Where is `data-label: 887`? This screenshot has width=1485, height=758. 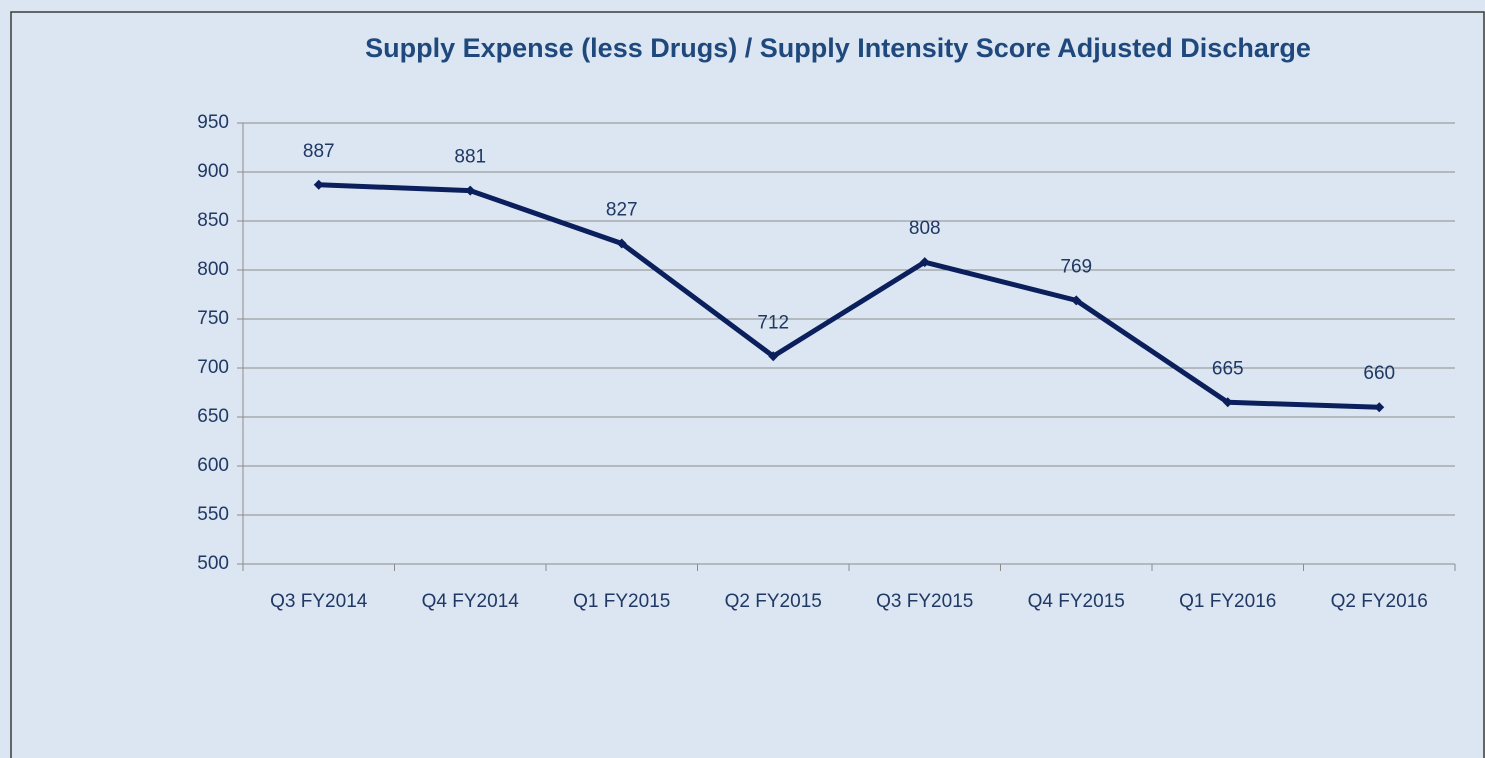
data-label: 887 is located at coordinates (319, 151).